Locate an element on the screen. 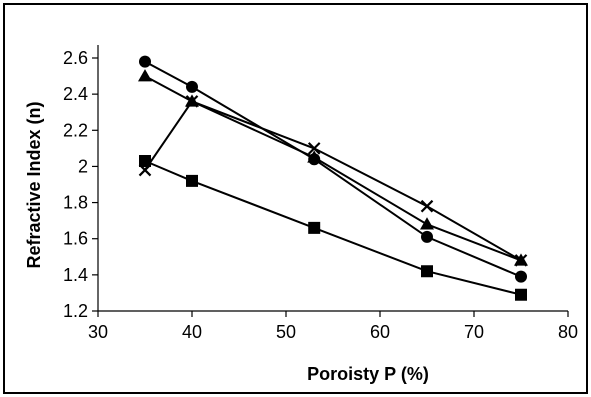 The image size is (591, 397). x-tick-label: 80 is located at coordinates (568, 332).